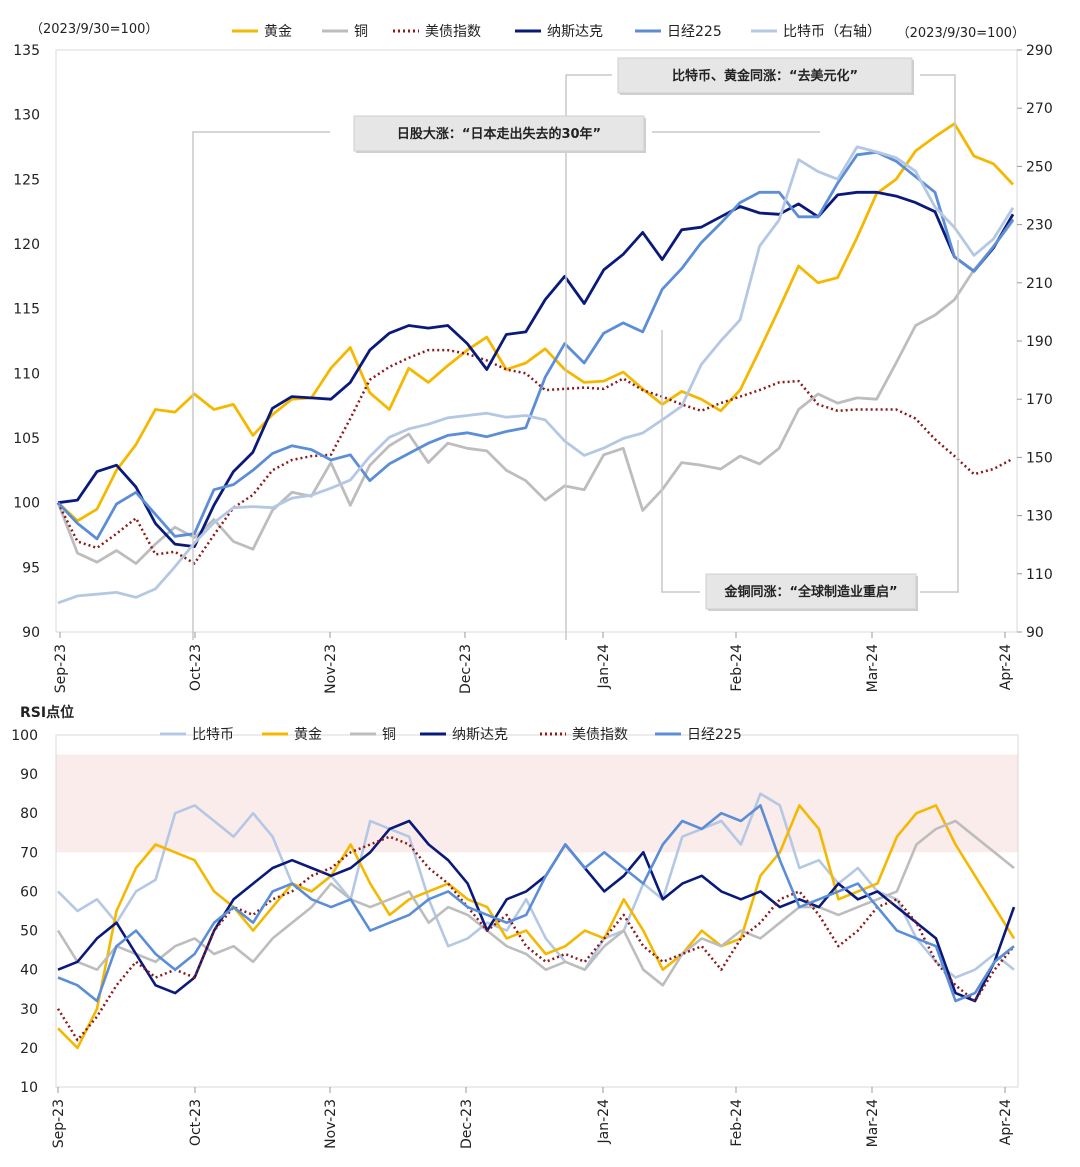 This screenshot has width=1080, height=1167. What do you see at coordinates (26, 245) in the screenshot?
I see `y-left-tick-6: 120` at bounding box center [26, 245].